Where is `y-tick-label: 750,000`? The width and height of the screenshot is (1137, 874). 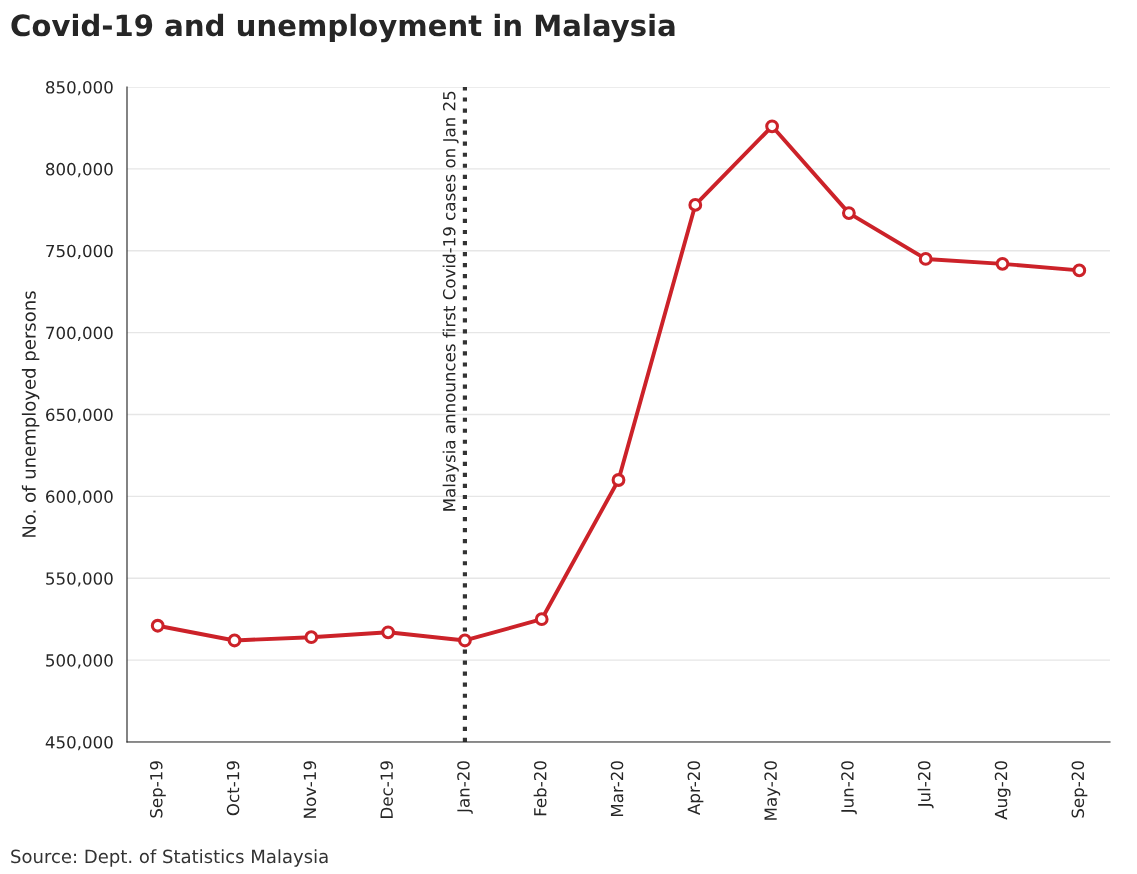 y-tick-label: 750,000 is located at coordinates (79, 252).